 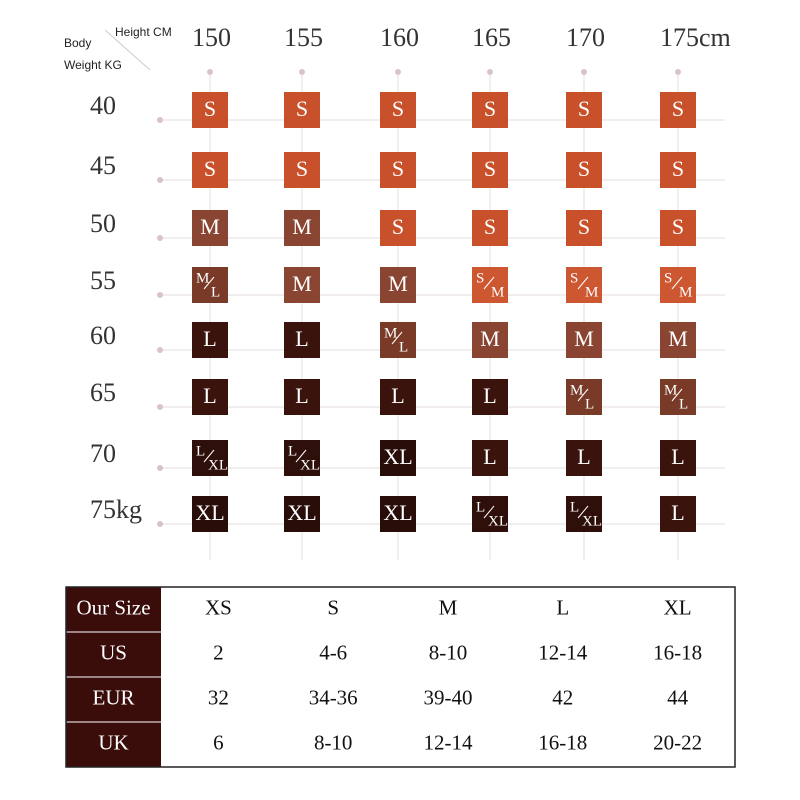 I want to click on row-label: EUR, so click(x=114, y=697).